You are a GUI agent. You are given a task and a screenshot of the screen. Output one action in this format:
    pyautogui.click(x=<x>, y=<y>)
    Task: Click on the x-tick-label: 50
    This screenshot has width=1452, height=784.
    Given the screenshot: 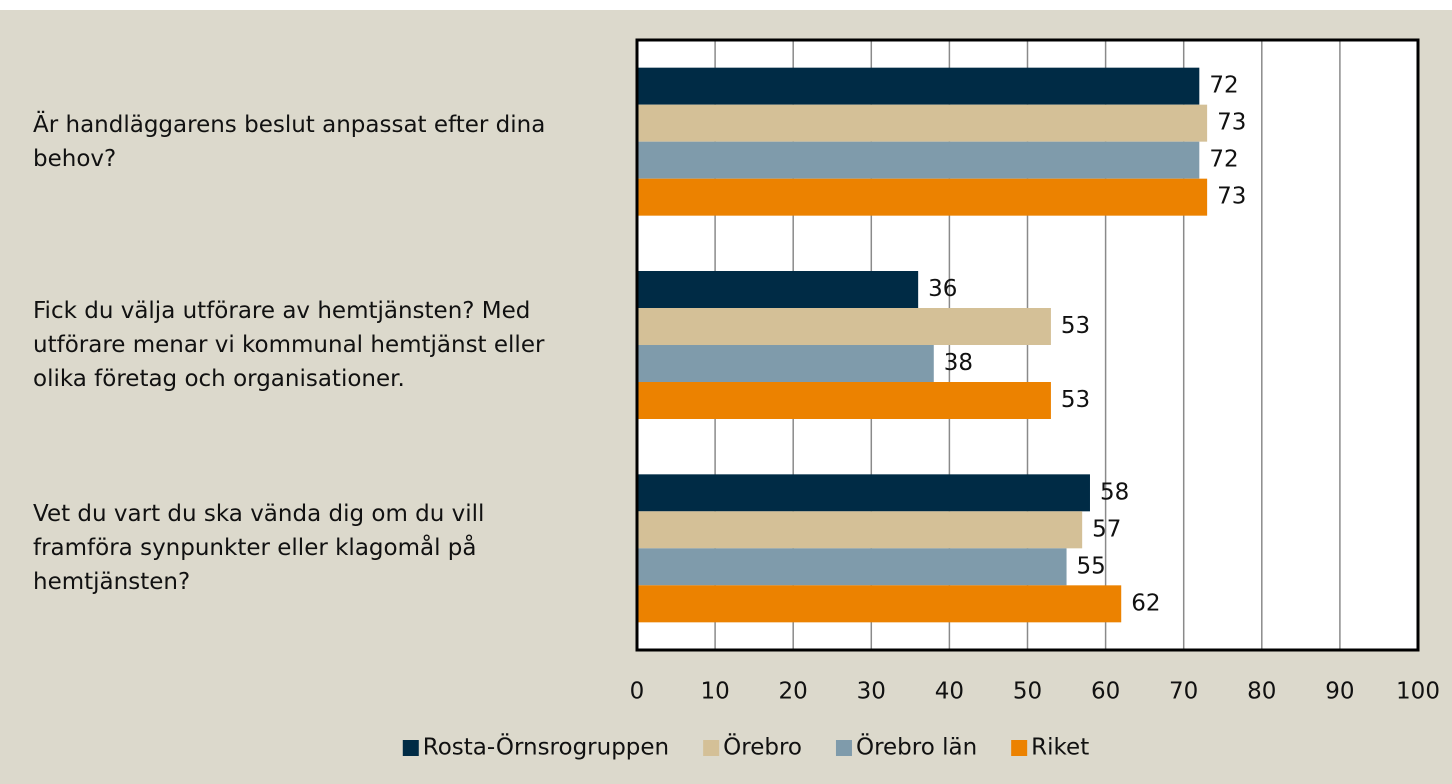 What is the action you would take?
    pyautogui.click(x=1027, y=692)
    